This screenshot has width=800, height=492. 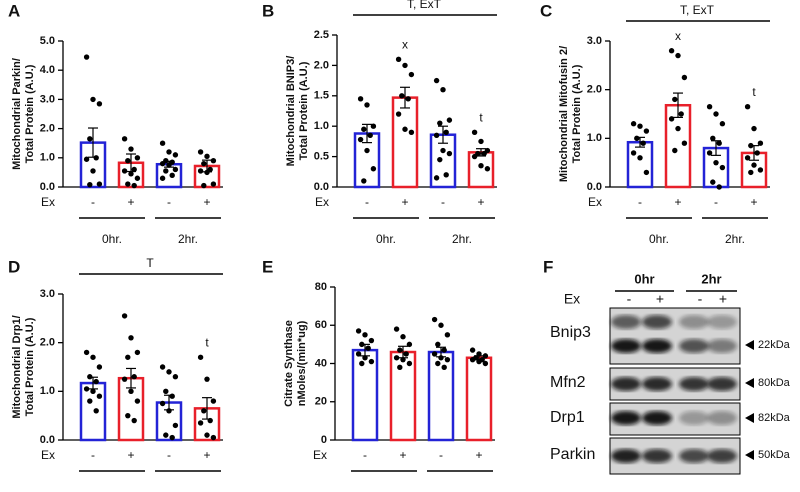 What do you see at coordinates (47, 391) in the screenshot?
I see `y-tick-label: 1.0` at bounding box center [47, 391].